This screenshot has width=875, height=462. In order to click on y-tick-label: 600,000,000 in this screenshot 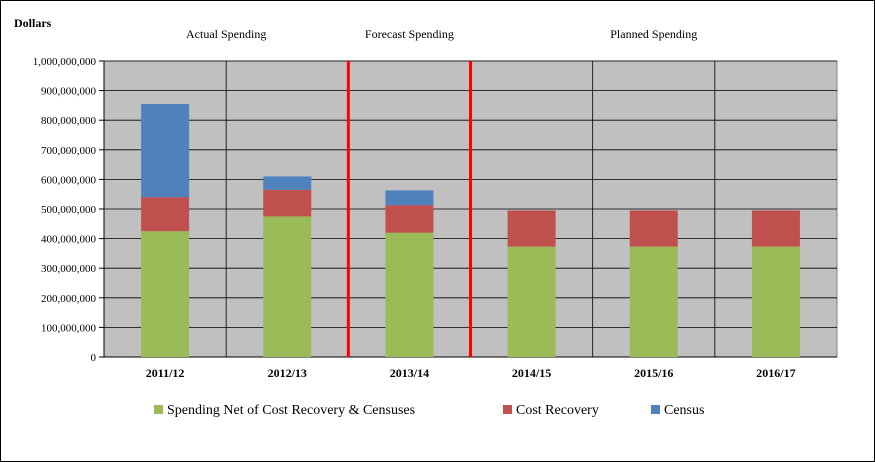, I will do `click(69, 180)`.